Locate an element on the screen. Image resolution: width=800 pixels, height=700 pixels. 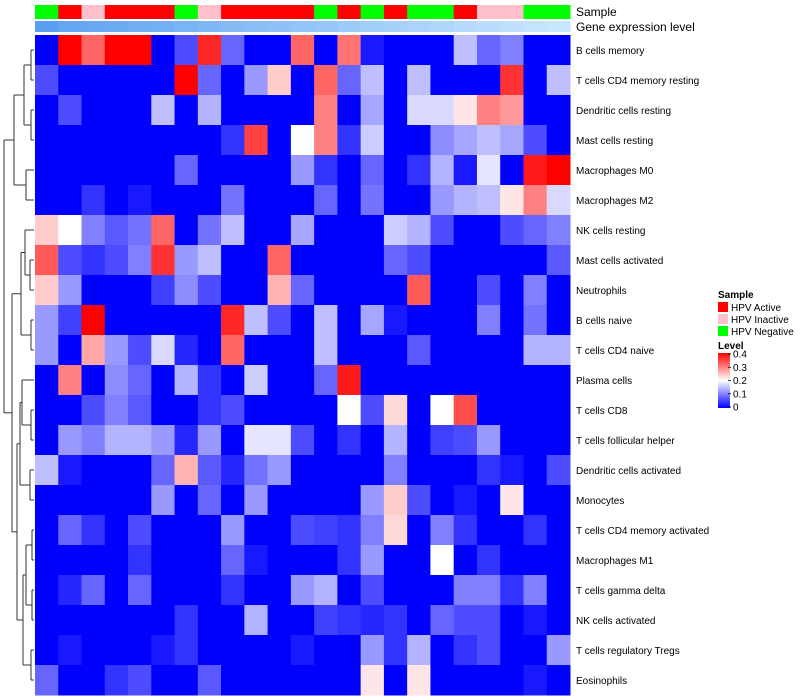
row-label: Eosinophils is located at coordinates (601, 681).